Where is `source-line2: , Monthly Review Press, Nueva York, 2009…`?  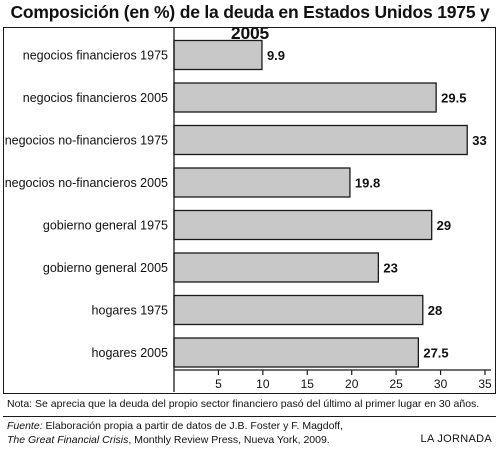 source-line2: , Monthly Review Press, Nueva York, 2009… is located at coordinates (229, 440).